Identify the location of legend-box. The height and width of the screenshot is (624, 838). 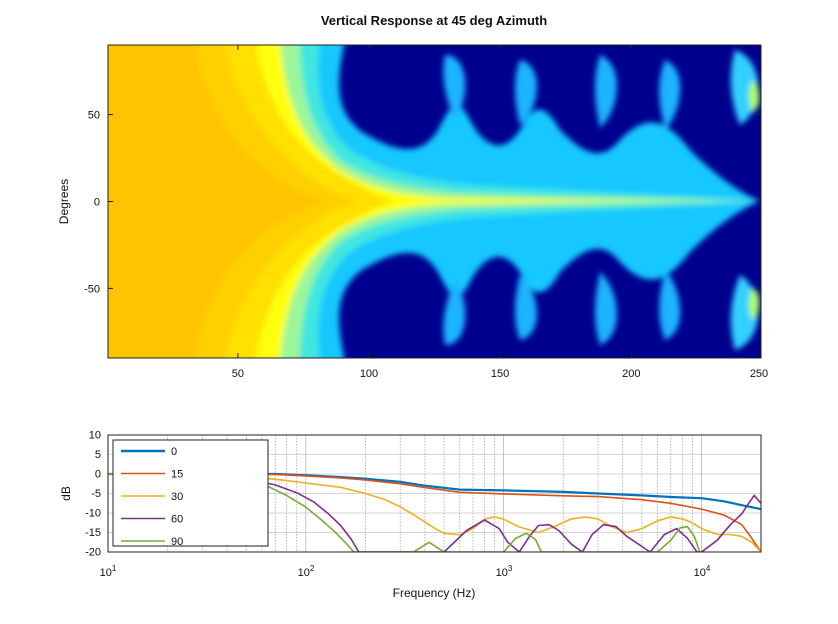
(190, 493).